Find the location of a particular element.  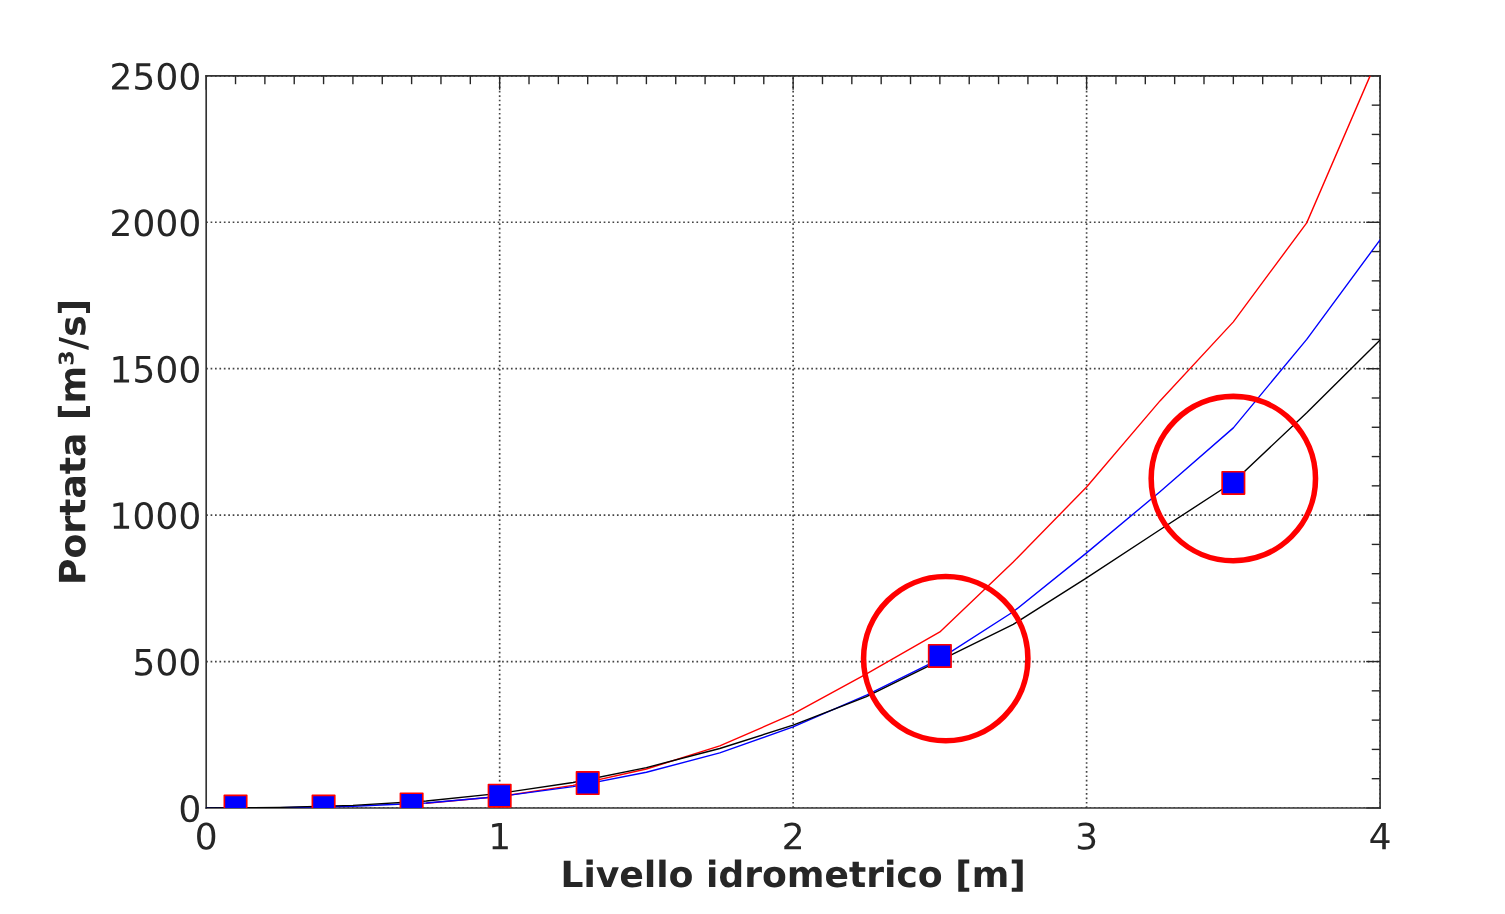

x-tick-label: 1 is located at coordinates (500, 836).